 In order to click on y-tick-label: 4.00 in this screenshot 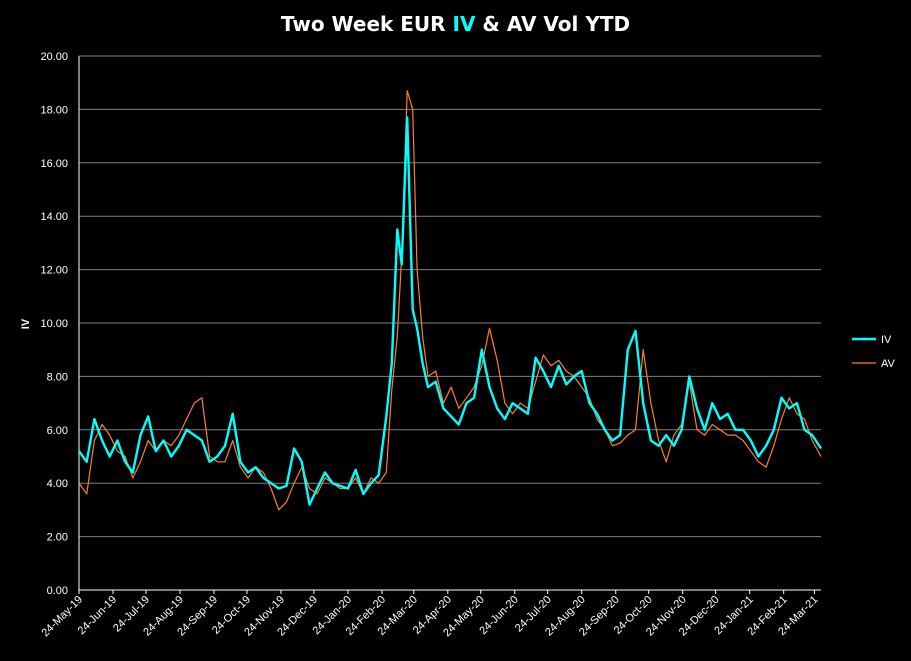, I will do `click(57, 484)`.